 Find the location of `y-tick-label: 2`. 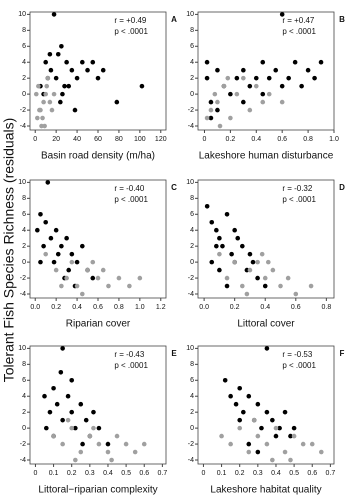

y-tick-label: 2 is located at coordinates (192, 78).